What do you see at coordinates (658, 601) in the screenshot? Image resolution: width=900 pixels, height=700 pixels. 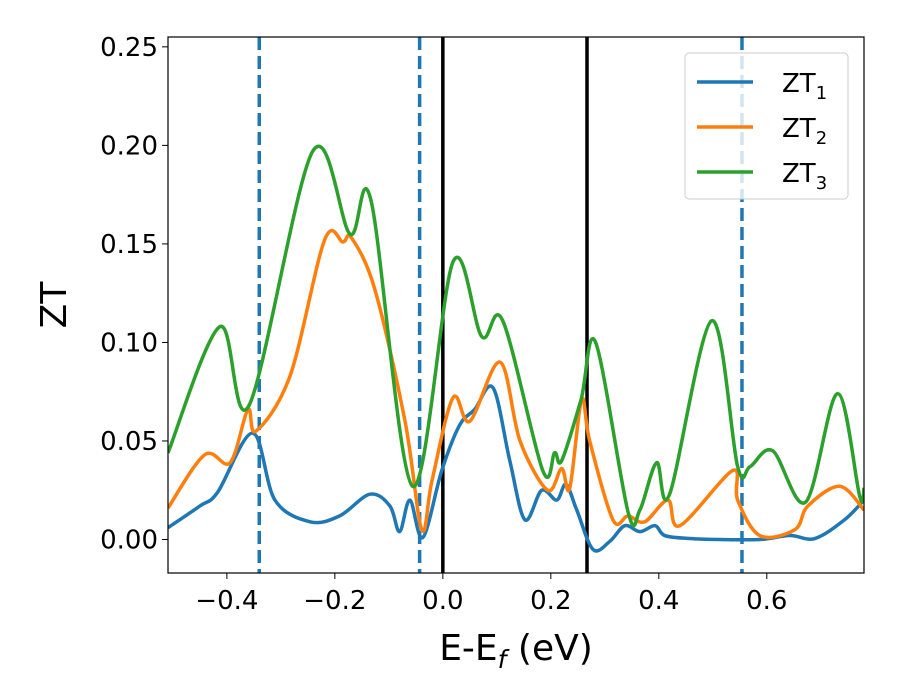 I see `x-tick-label: 0.4` at bounding box center [658, 601].